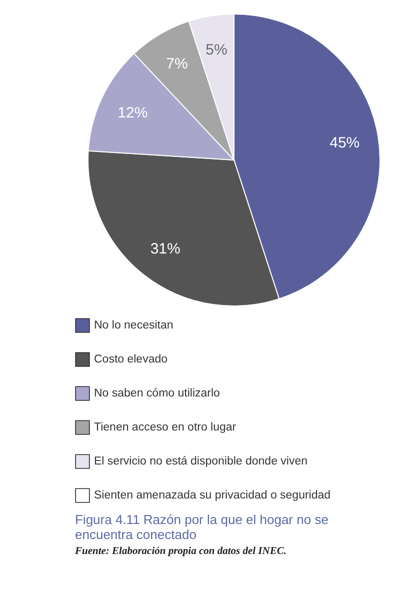  Describe the element at coordinates (345, 143) in the screenshot. I see `data-label: 45%` at that location.